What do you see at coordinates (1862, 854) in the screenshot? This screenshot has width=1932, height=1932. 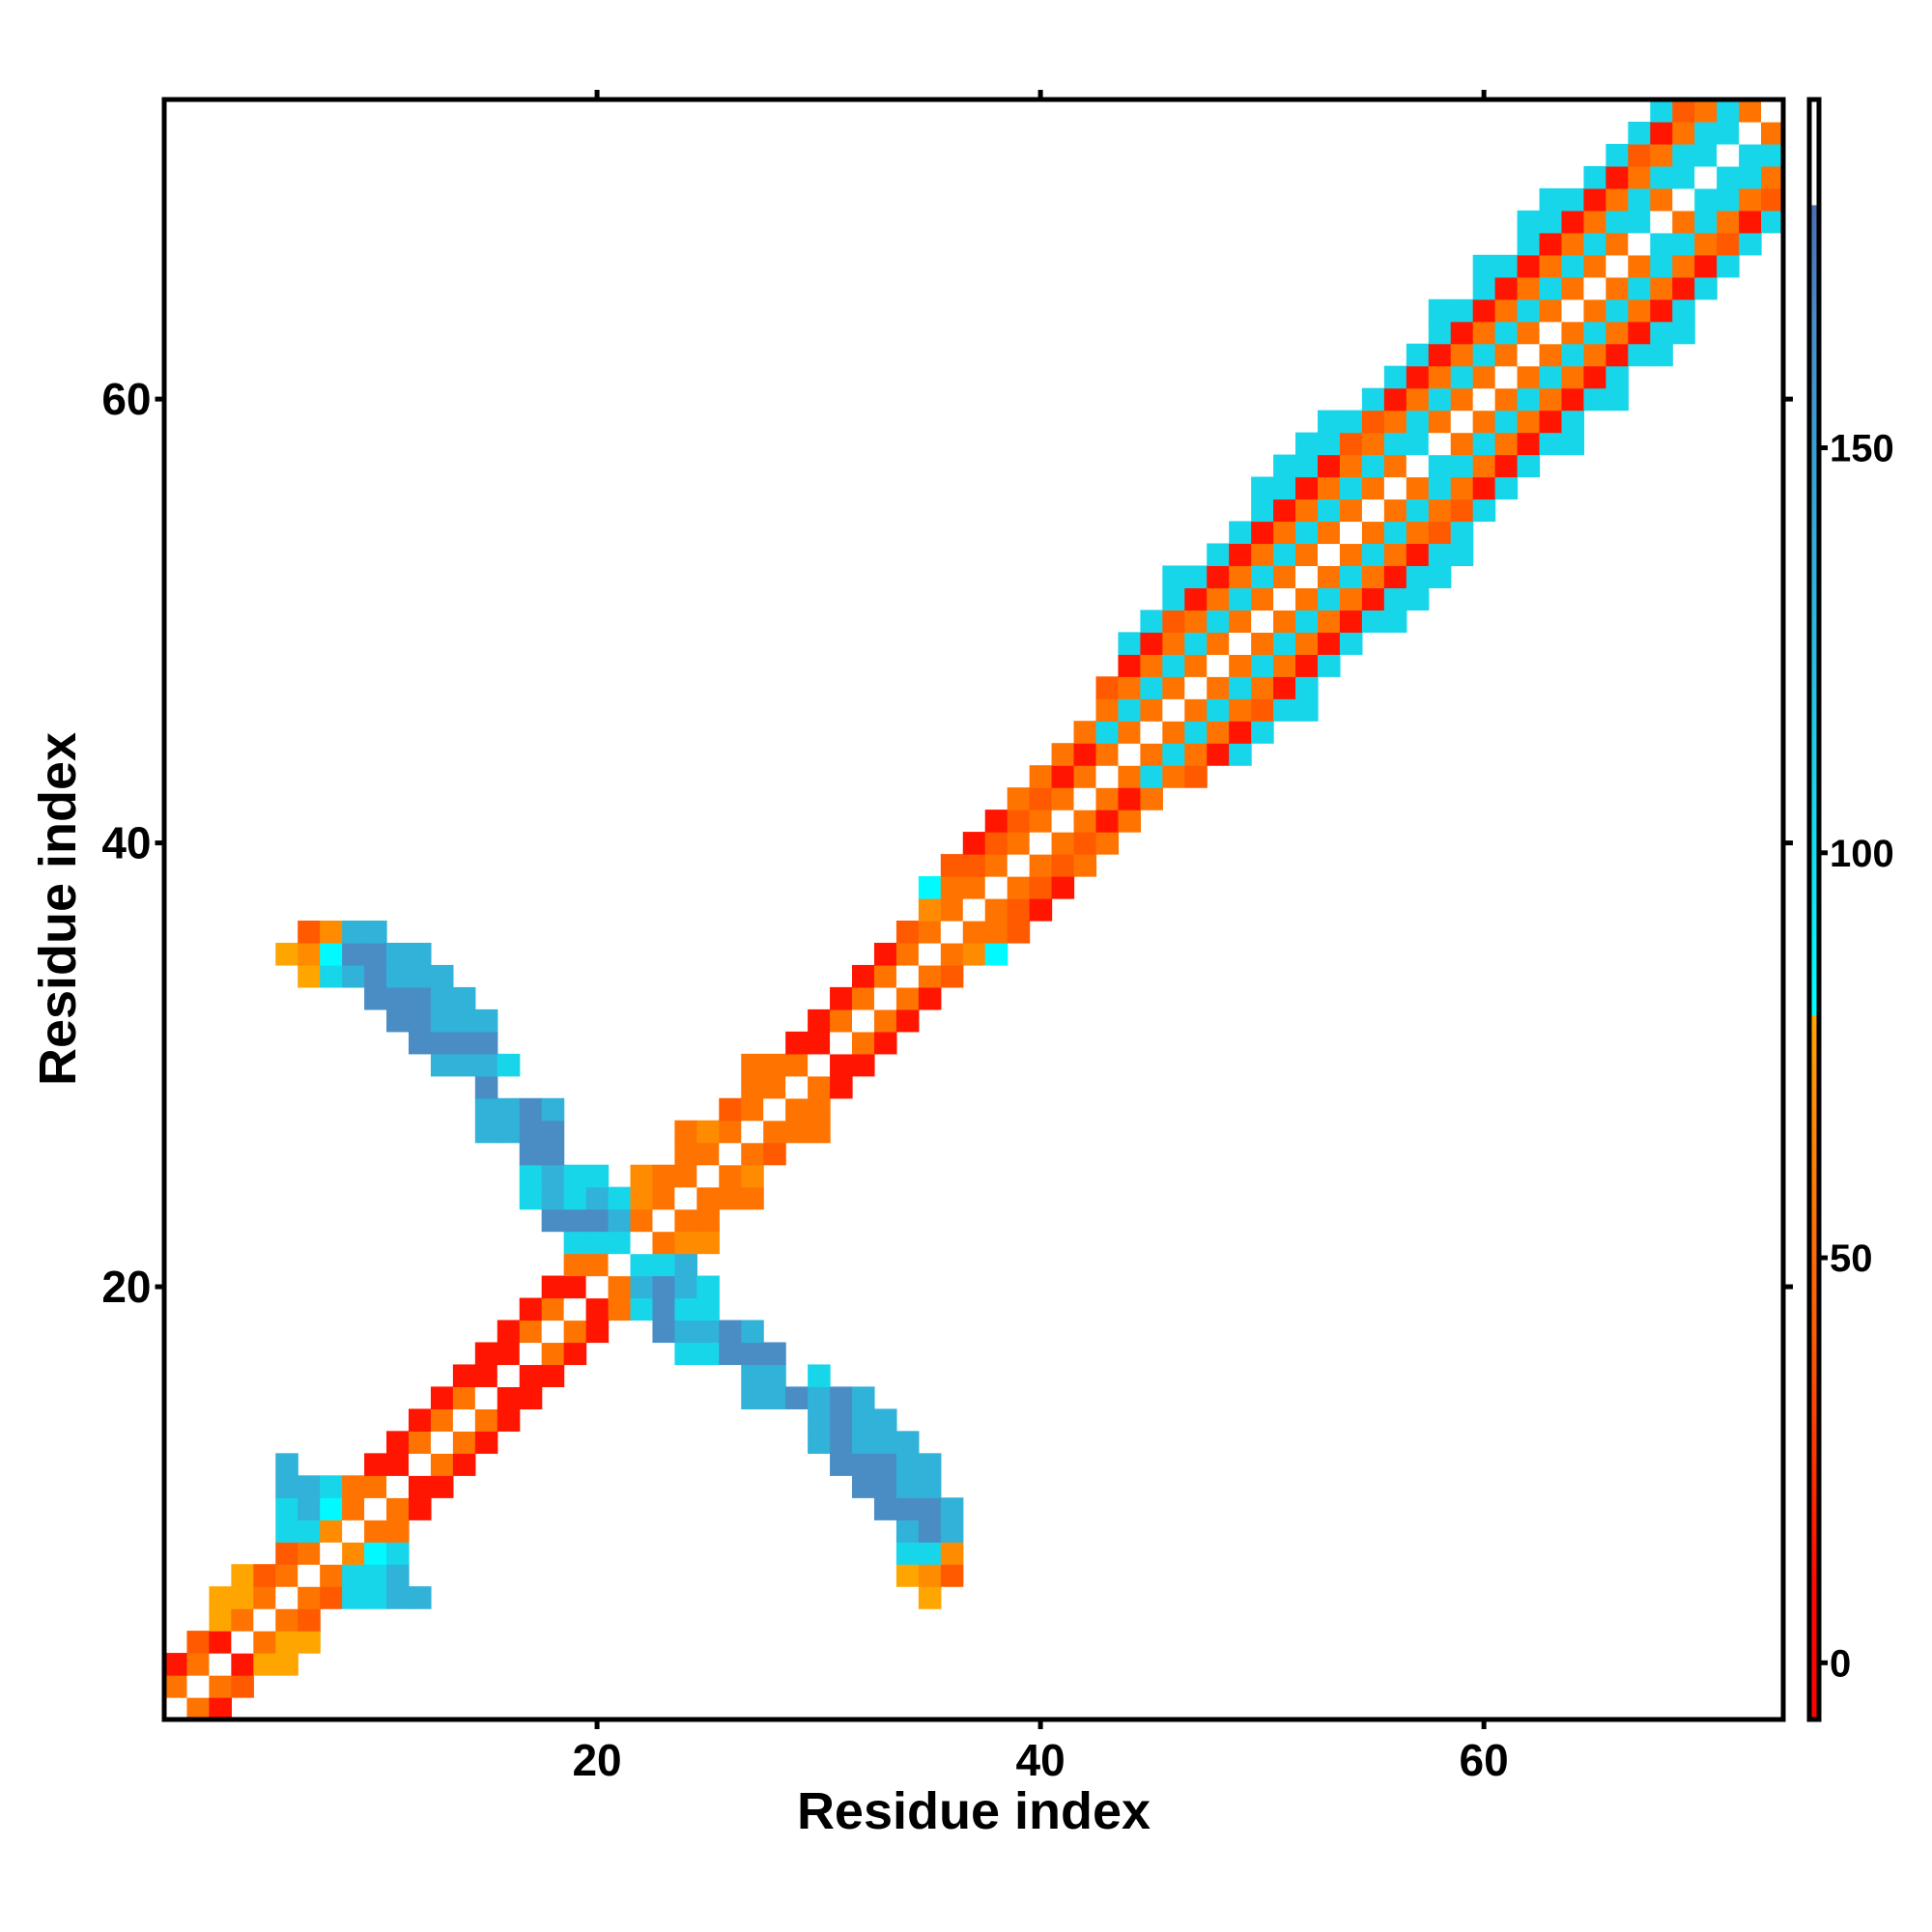 I see `colorbar-tick-label: 100` at bounding box center [1862, 854].